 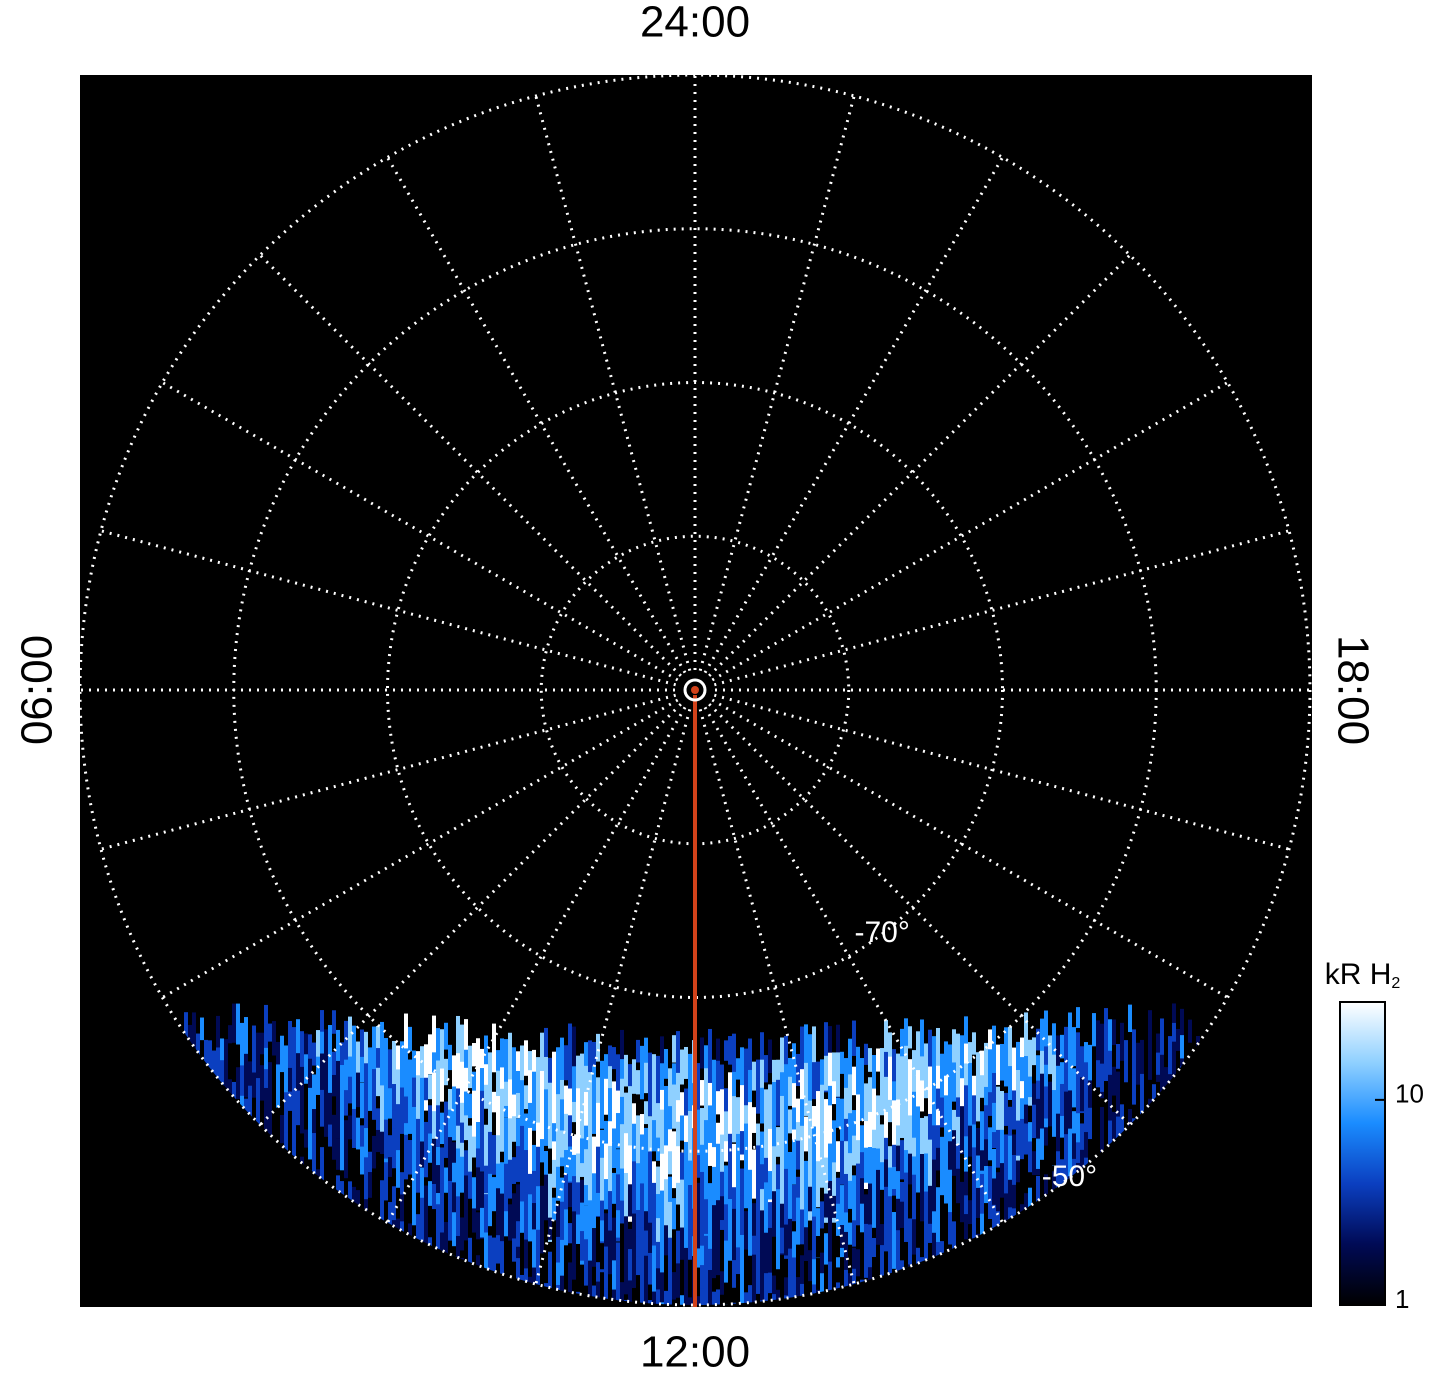 I want to click on colorbar-tick-label: 10, so click(x=1409, y=1094).